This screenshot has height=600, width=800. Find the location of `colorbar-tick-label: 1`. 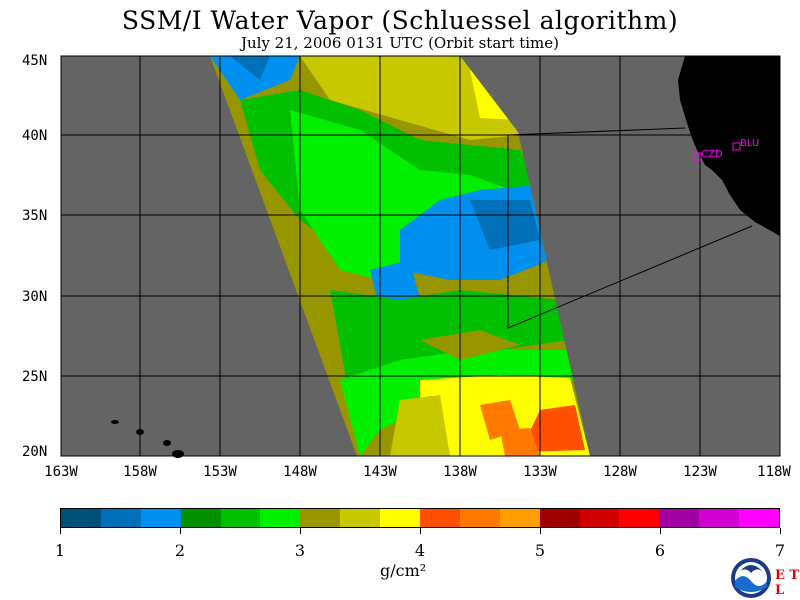

colorbar-tick-label: 1 is located at coordinates (60, 550).